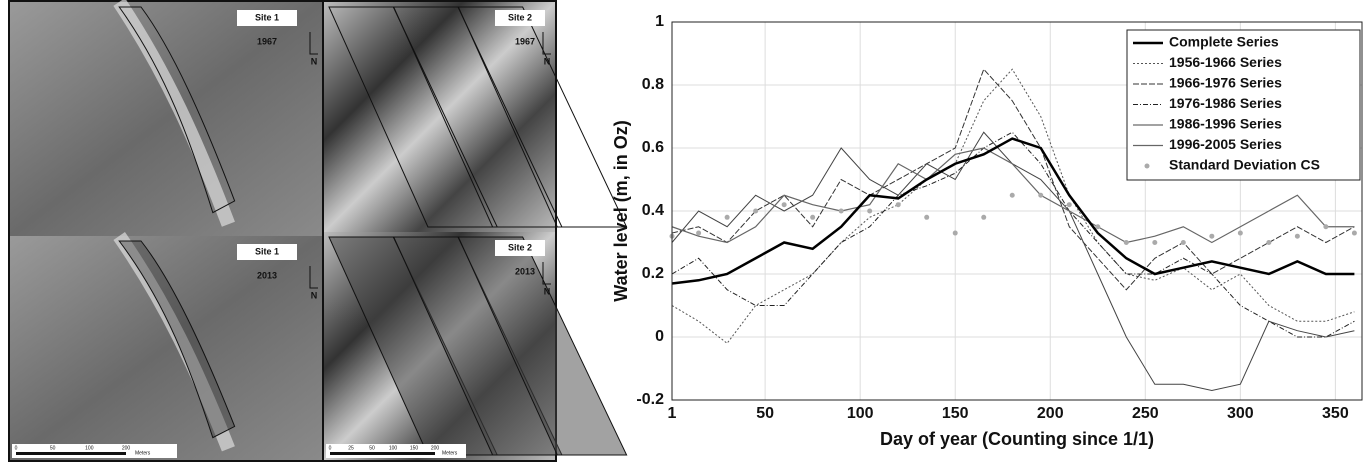 The image size is (1364, 467). What do you see at coordinates (1244, 165) in the screenshot?
I see `legend-label: Standard Deviation CS` at bounding box center [1244, 165].